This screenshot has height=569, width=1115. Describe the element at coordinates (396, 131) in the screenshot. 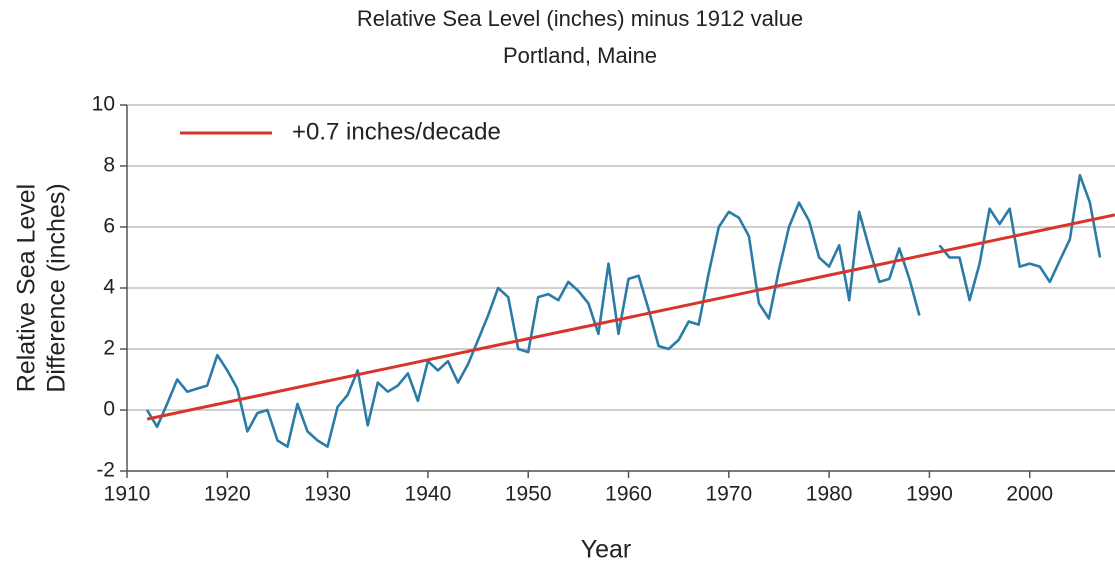

I see `legend-label: +0.7 inches/decade` at that location.